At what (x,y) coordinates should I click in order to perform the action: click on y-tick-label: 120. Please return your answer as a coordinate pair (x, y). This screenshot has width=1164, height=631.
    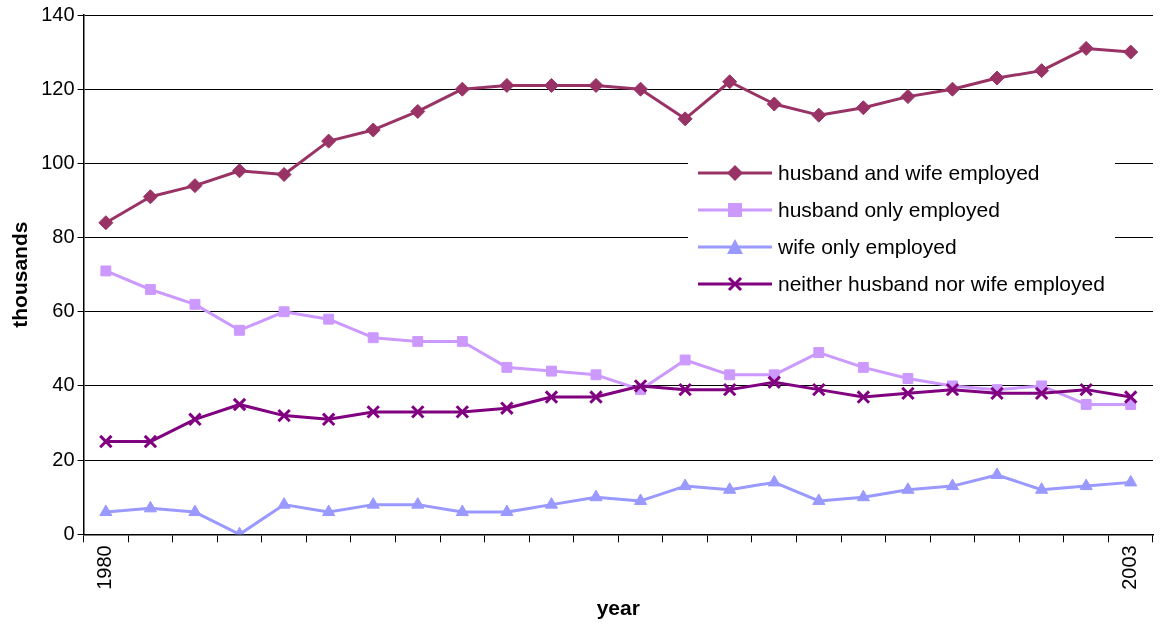
    Looking at the image, I should click on (58, 87).